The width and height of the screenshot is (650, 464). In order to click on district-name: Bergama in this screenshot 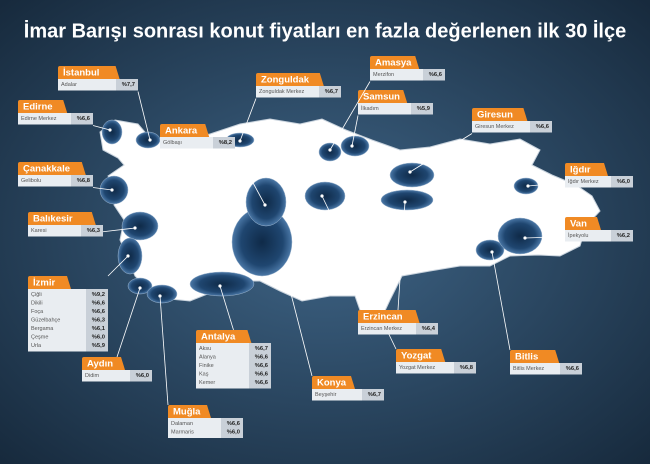, I will do `click(42, 329)`.